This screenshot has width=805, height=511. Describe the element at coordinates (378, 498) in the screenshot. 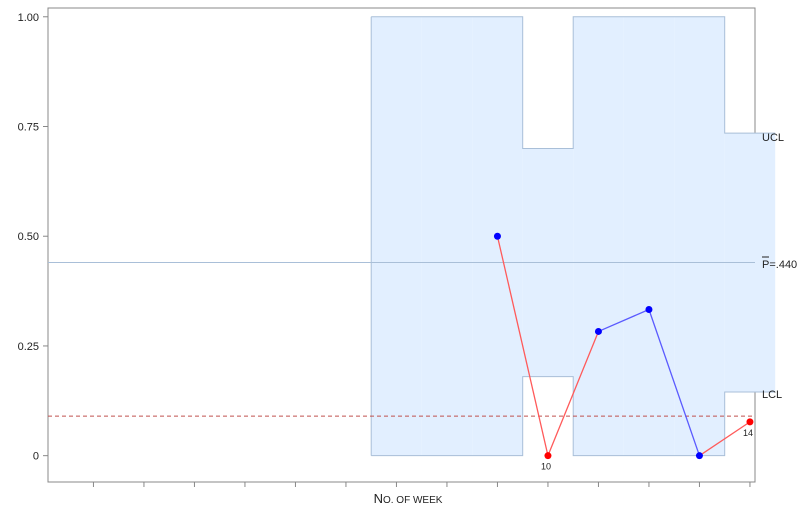

I see `x-axis-label-initial: N` at that location.